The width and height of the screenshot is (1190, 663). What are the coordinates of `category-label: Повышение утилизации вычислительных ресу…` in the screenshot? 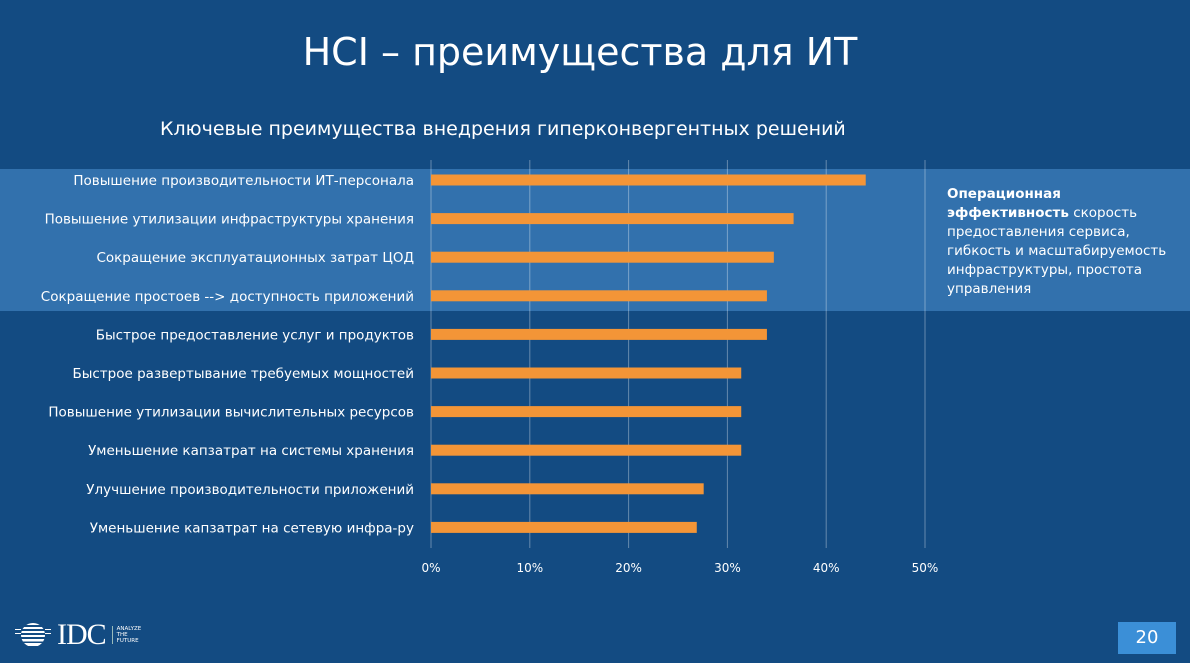 It's located at (231, 413).